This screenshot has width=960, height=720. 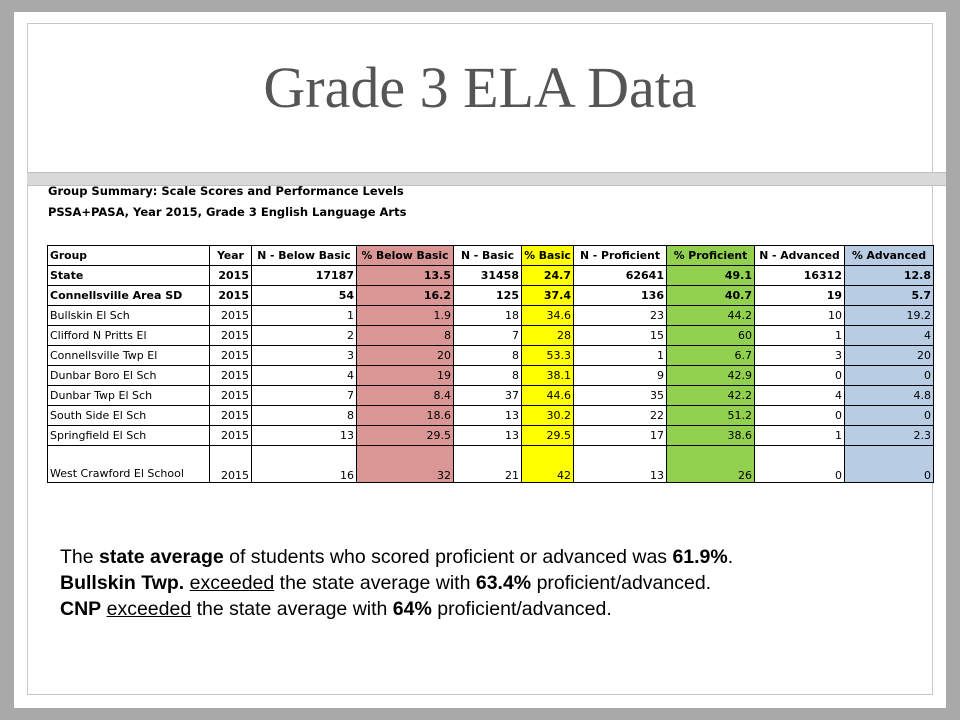 What do you see at coordinates (405, 435) in the screenshot?
I see `cell-pct-below-basic: 29.5` at bounding box center [405, 435].